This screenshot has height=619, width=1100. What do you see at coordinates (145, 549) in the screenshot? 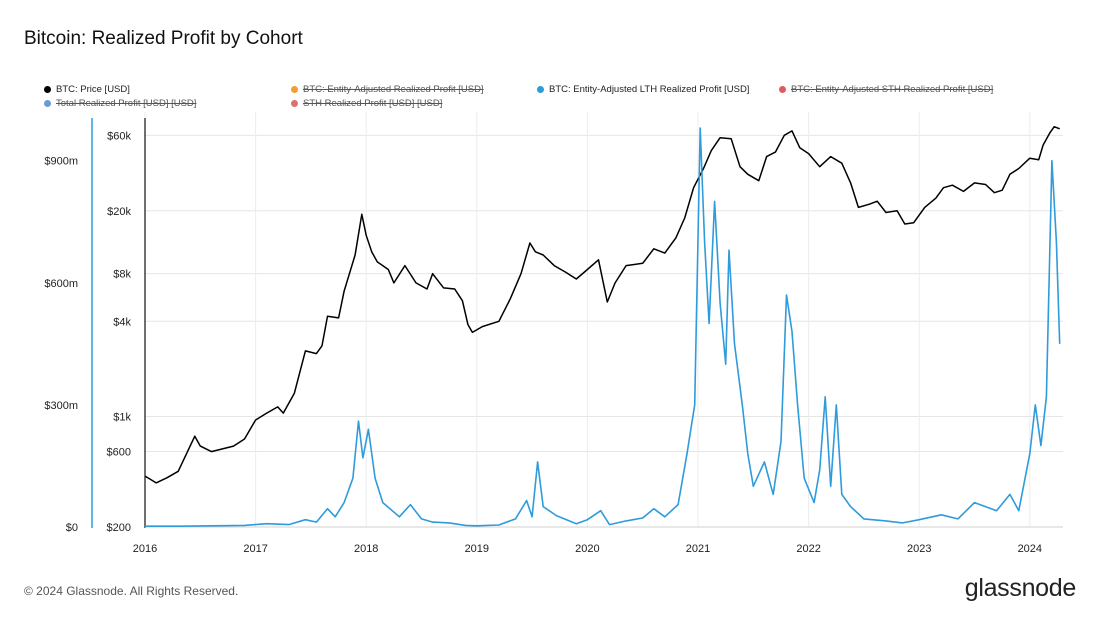
I see `x-axis-tick-label: 2016` at bounding box center [145, 549].